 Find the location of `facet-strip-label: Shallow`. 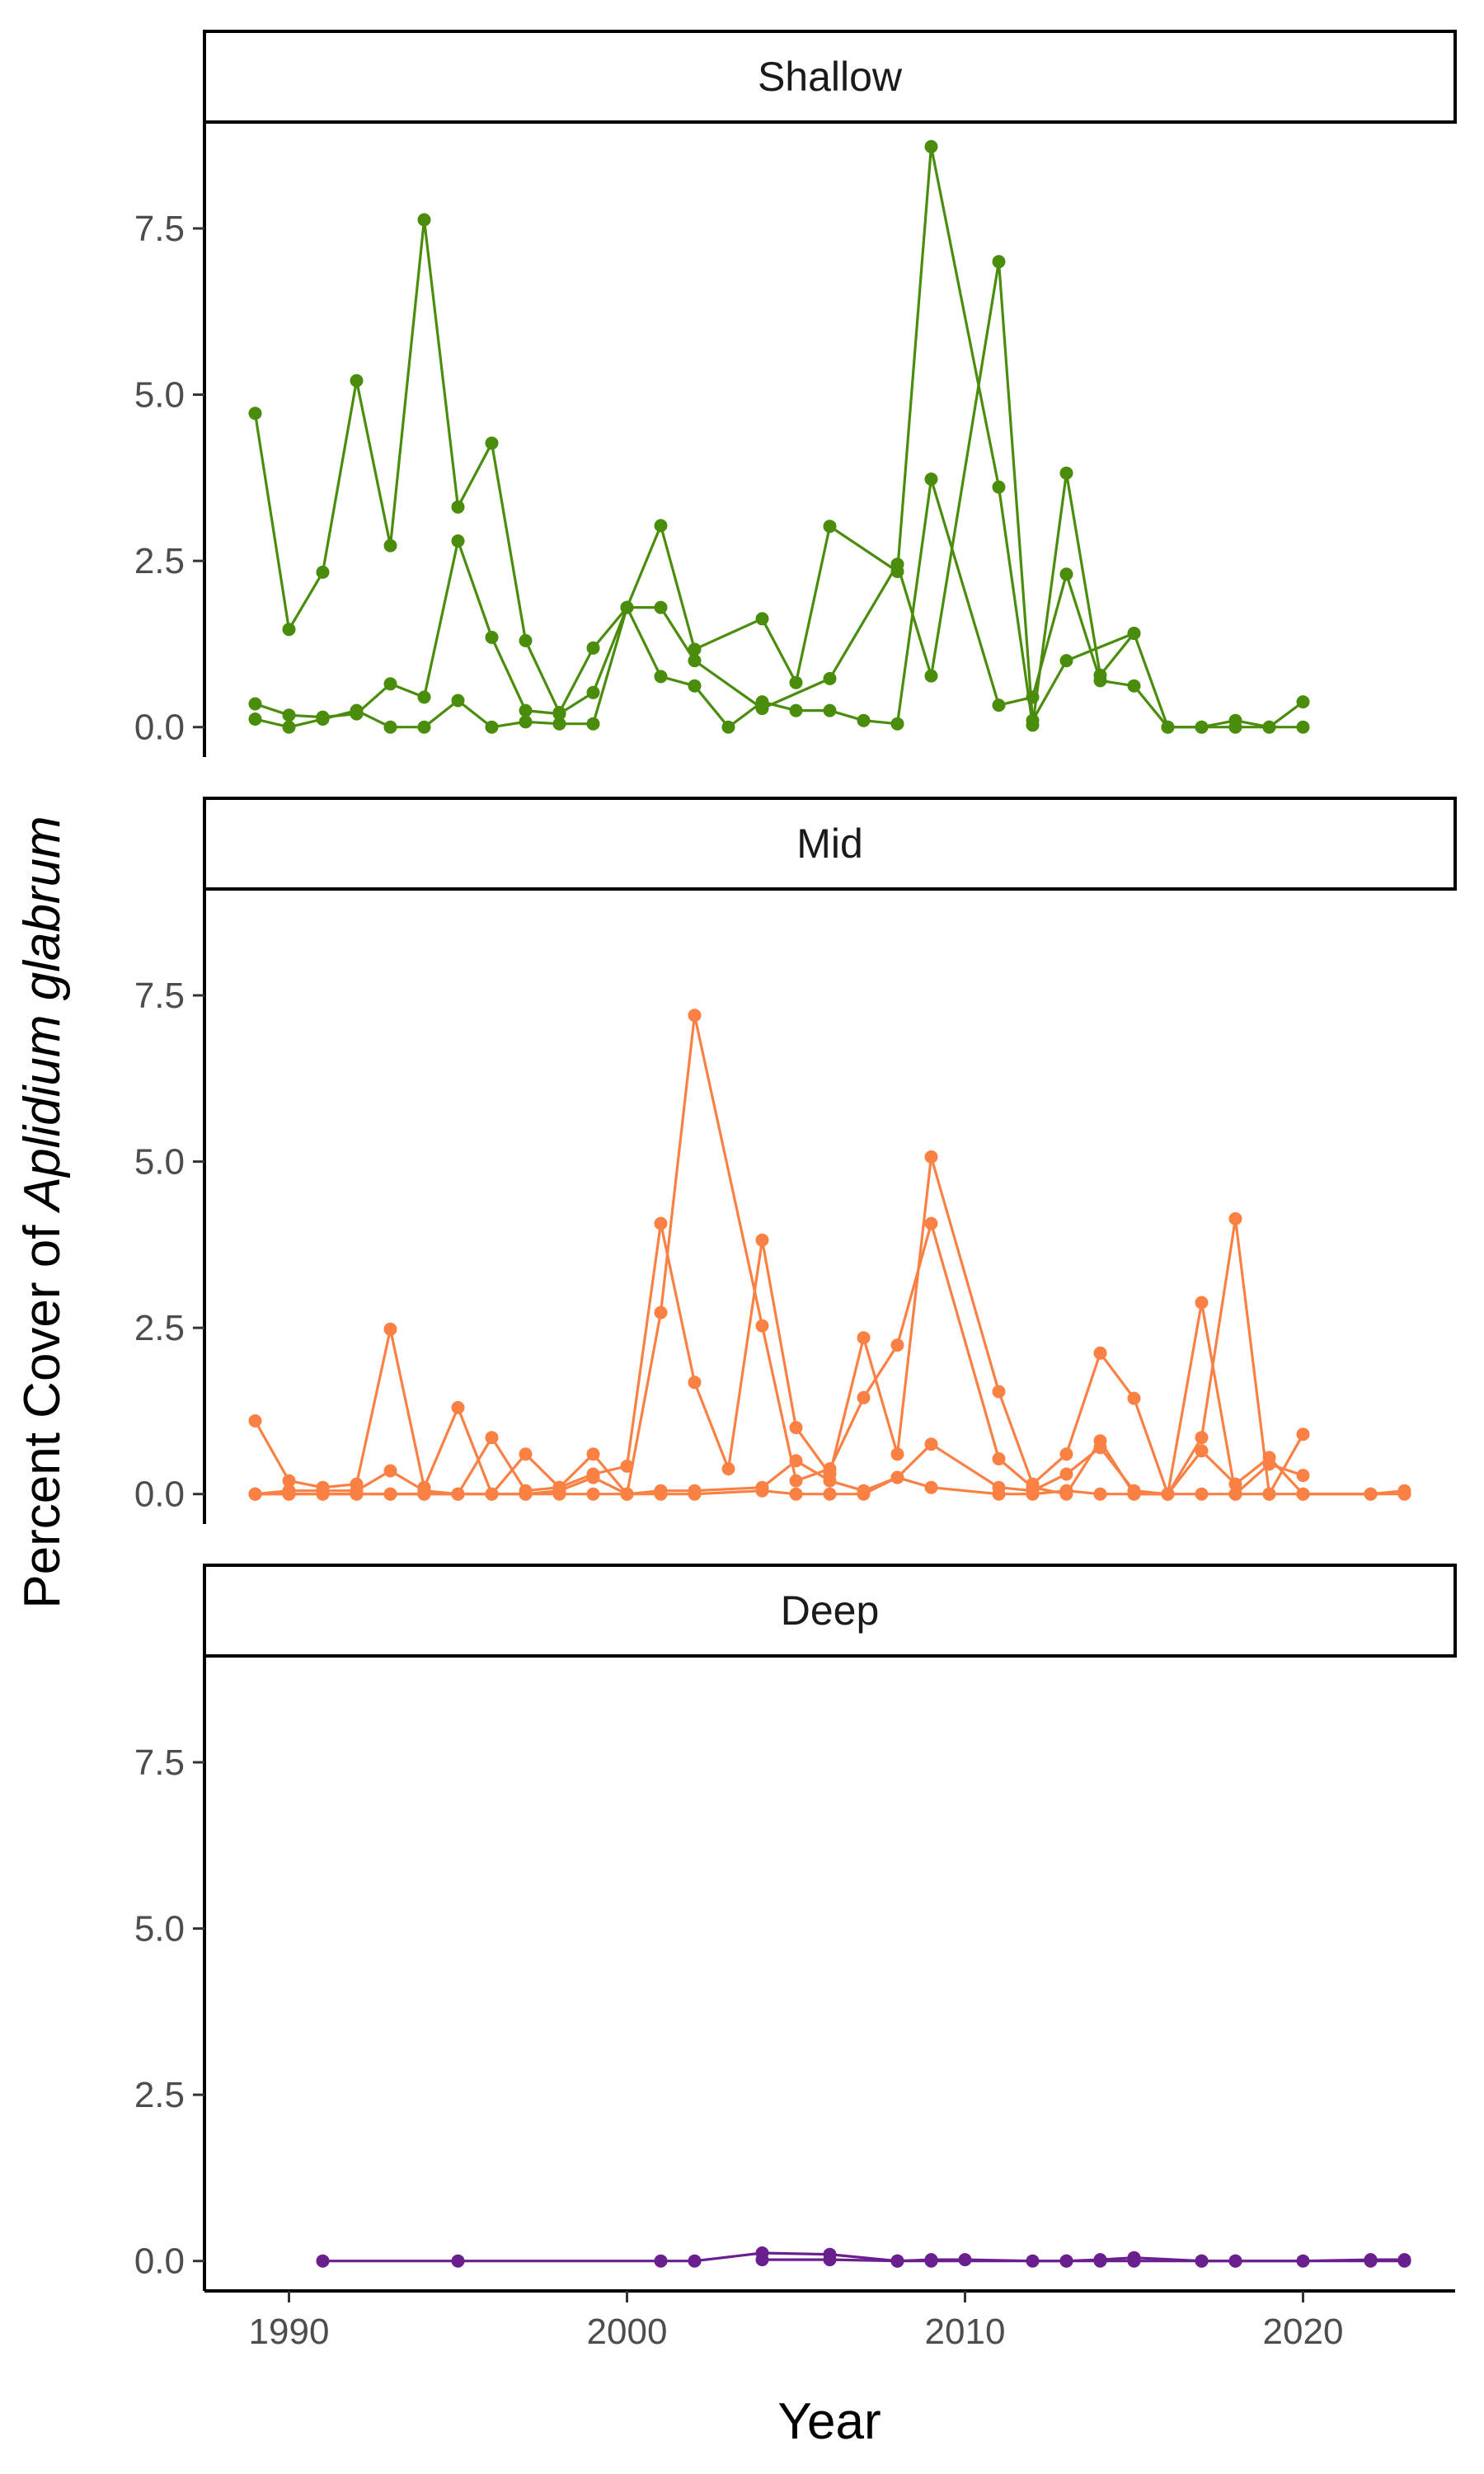

facet-strip-label: Shallow is located at coordinates (830, 77).